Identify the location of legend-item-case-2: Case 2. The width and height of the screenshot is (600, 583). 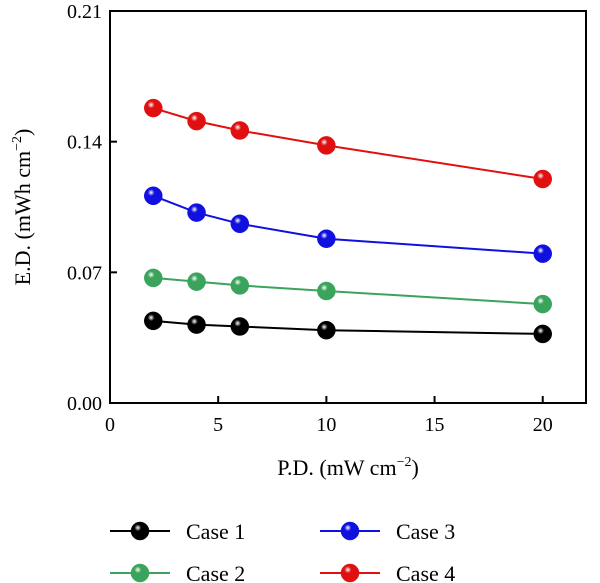
(177, 572).